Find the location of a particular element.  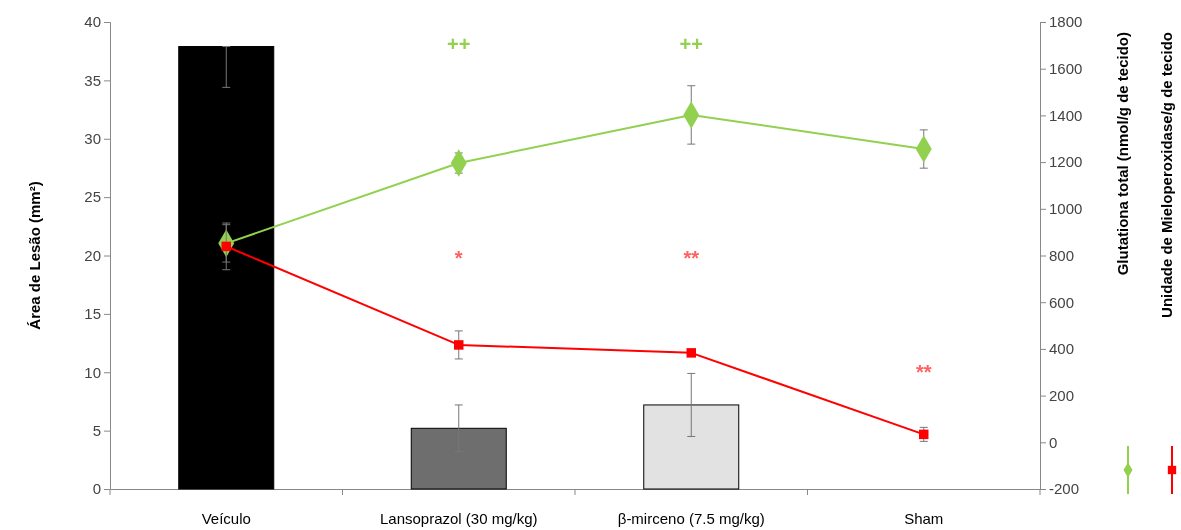

y2-tick-label: 800 is located at coordinates (1062, 255).